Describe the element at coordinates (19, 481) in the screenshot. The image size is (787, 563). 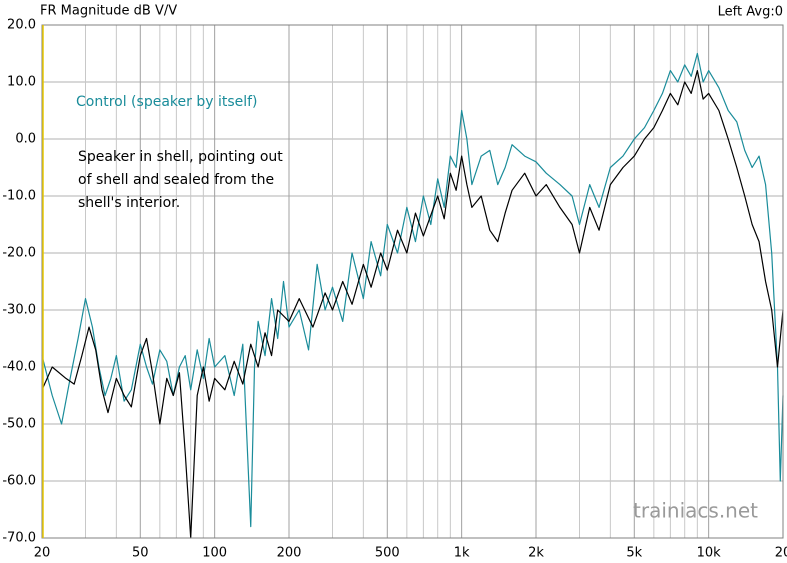
I see `y-tick-label: -60.0` at that location.